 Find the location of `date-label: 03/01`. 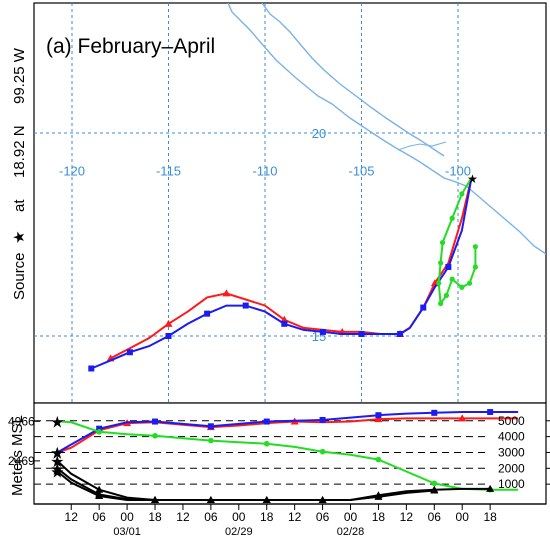

date-label: 03/01 is located at coordinates (127, 532).